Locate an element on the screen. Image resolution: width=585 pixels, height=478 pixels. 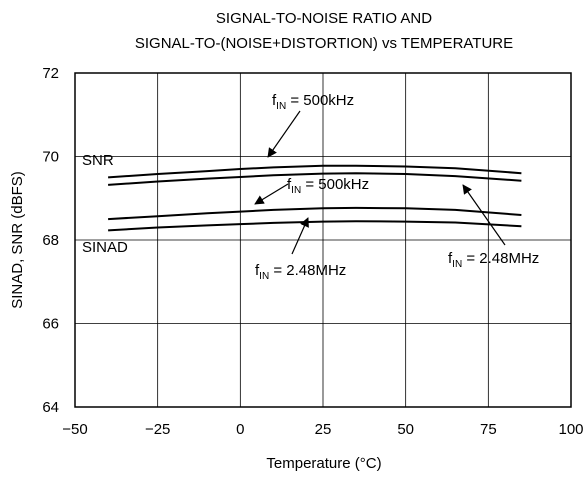
x-tick-label: 25 is located at coordinates (323, 429).